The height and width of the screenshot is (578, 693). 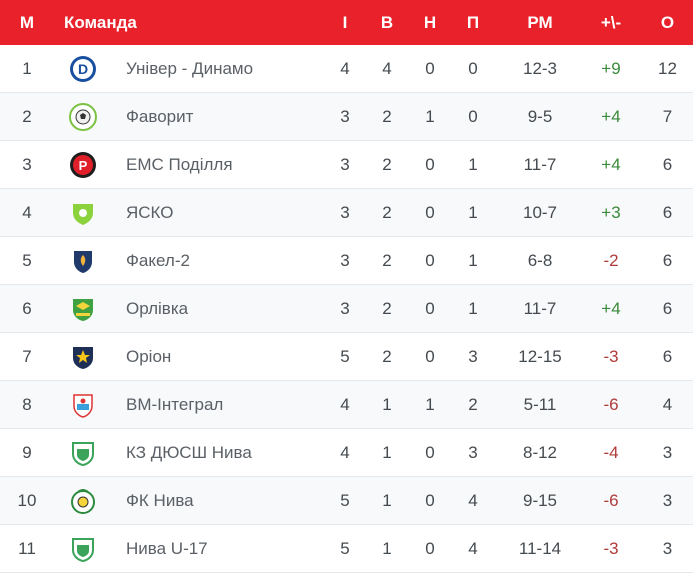 I want to click on table-row: 5 Факел-2 3 2 0 1 6-8 -2 6, so click(x=346, y=261).